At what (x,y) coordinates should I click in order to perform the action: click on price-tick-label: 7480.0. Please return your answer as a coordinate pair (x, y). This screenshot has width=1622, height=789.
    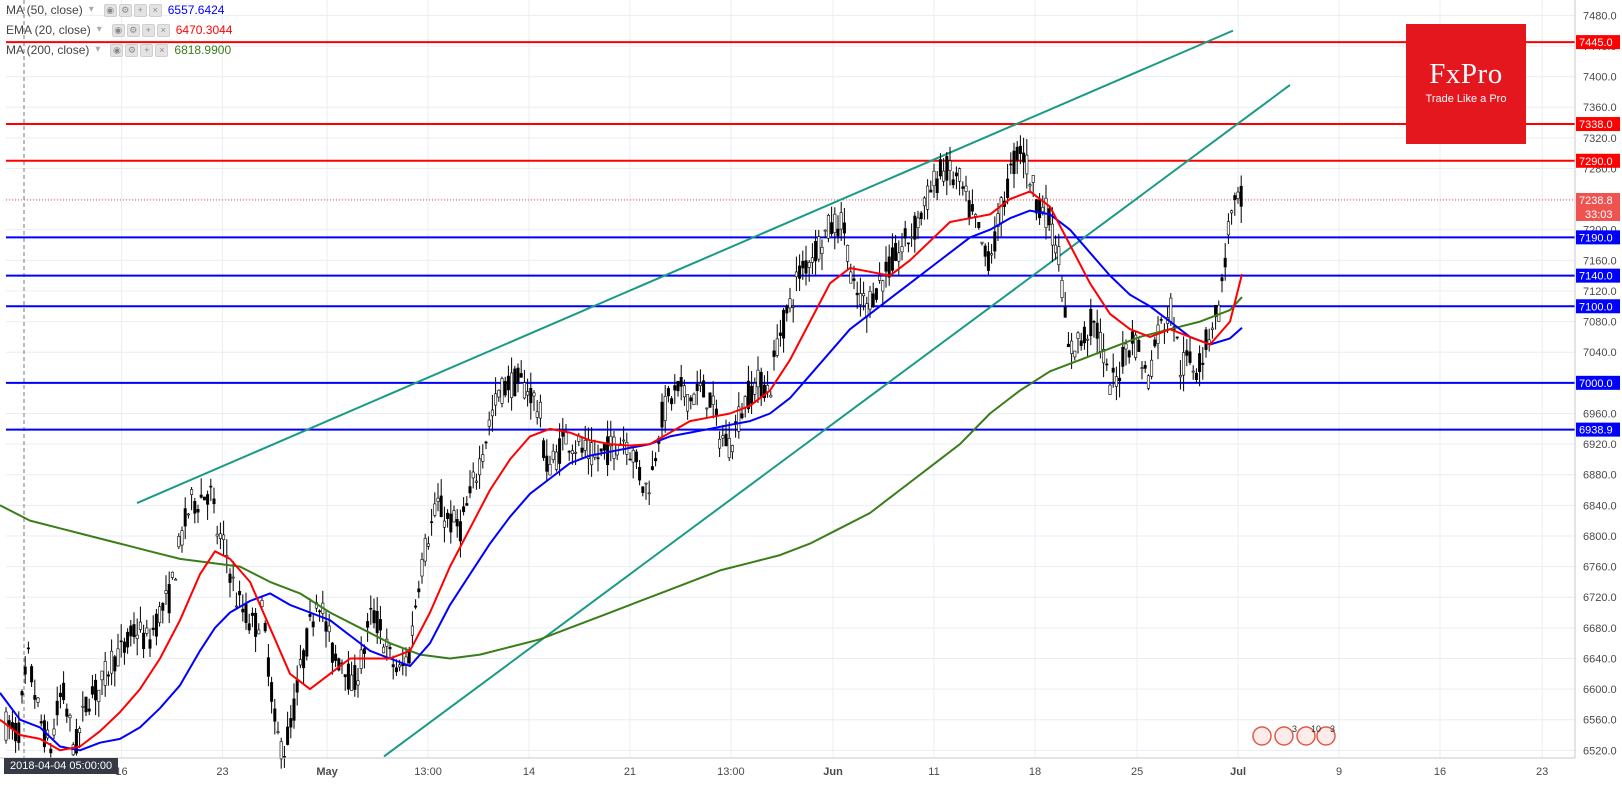
    Looking at the image, I should click on (1600, 16).